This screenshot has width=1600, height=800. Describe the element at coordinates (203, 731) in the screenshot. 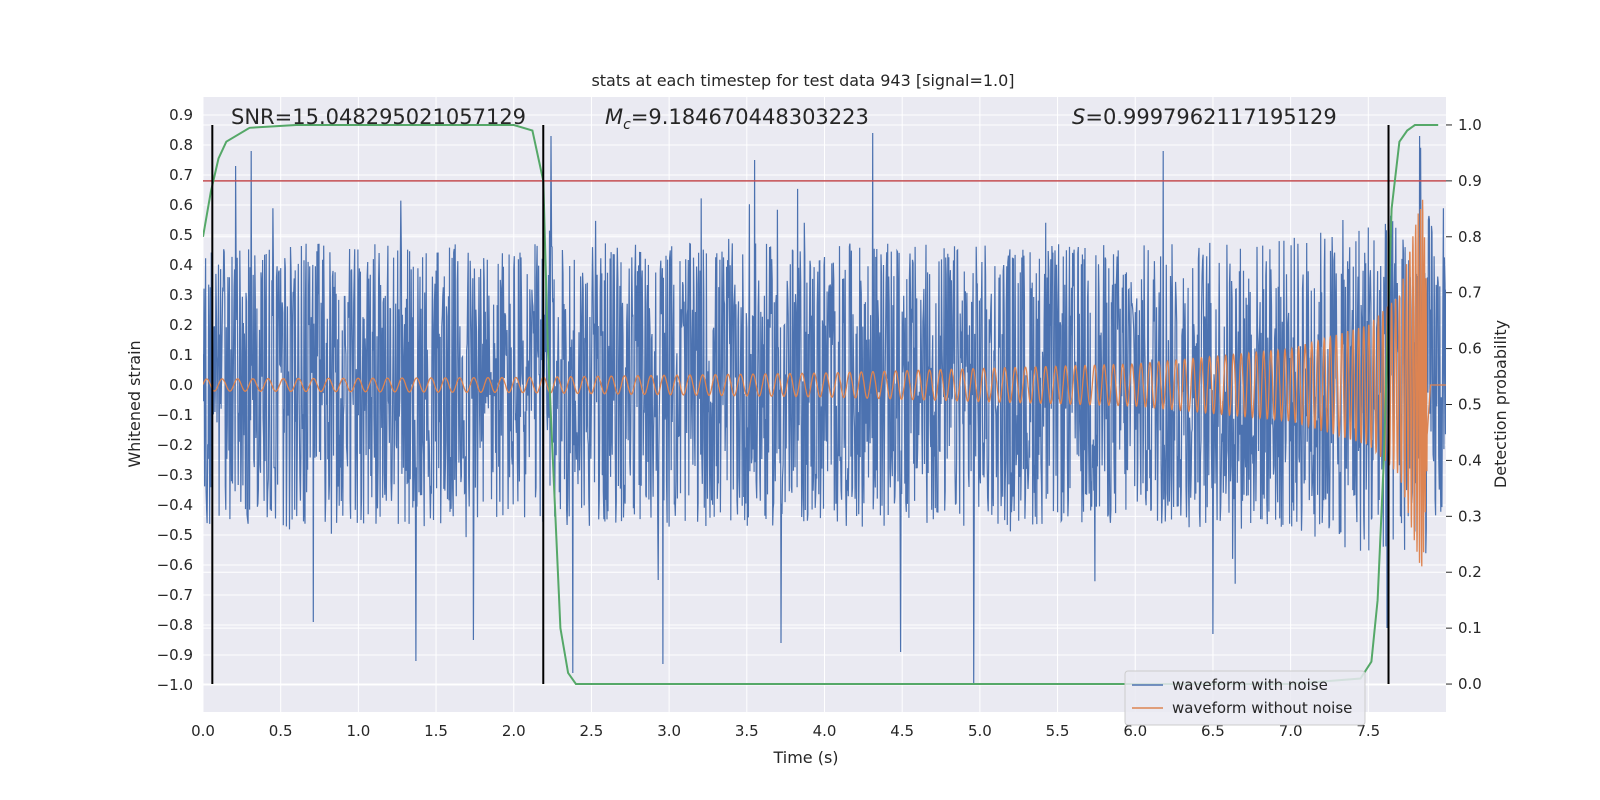

I see `x-tick-label: 0.0` at that location.